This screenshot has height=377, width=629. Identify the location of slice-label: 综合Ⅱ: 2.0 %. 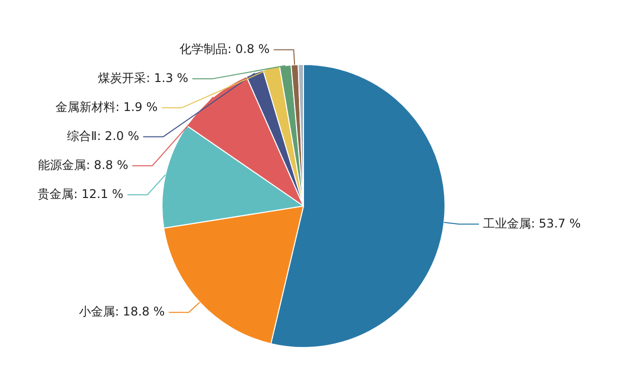
(103, 135).